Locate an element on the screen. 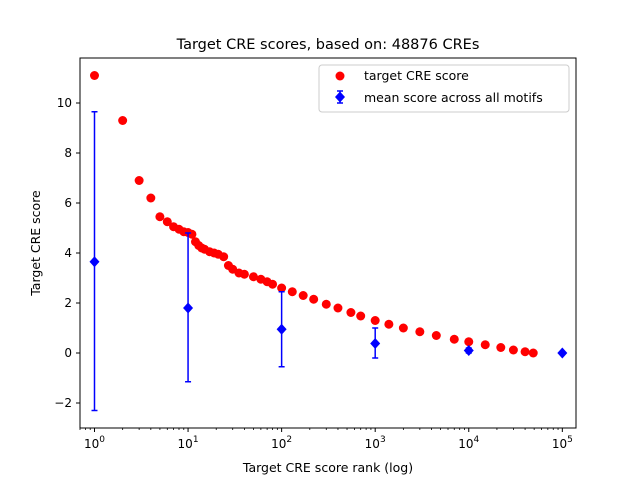 Image resolution: width=640 pixels, height=480 pixels. x-axis-label: Target CRE score rank (log) is located at coordinates (327, 467).